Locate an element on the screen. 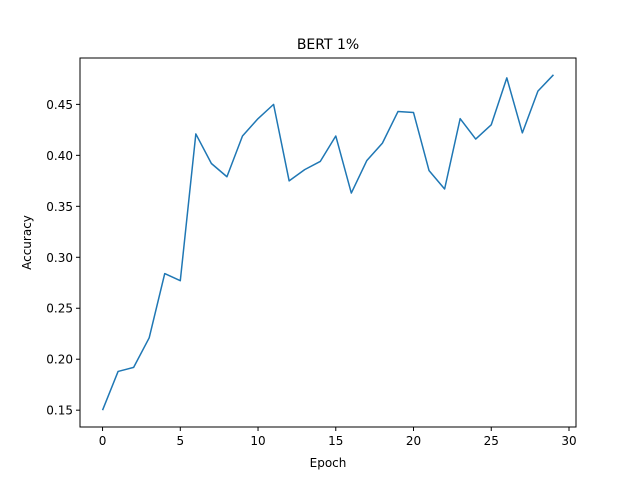 This screenshot has width=640, height=480. x-axis: 0 5 10 15 20 25 30 is located at coordinates (338, 437).